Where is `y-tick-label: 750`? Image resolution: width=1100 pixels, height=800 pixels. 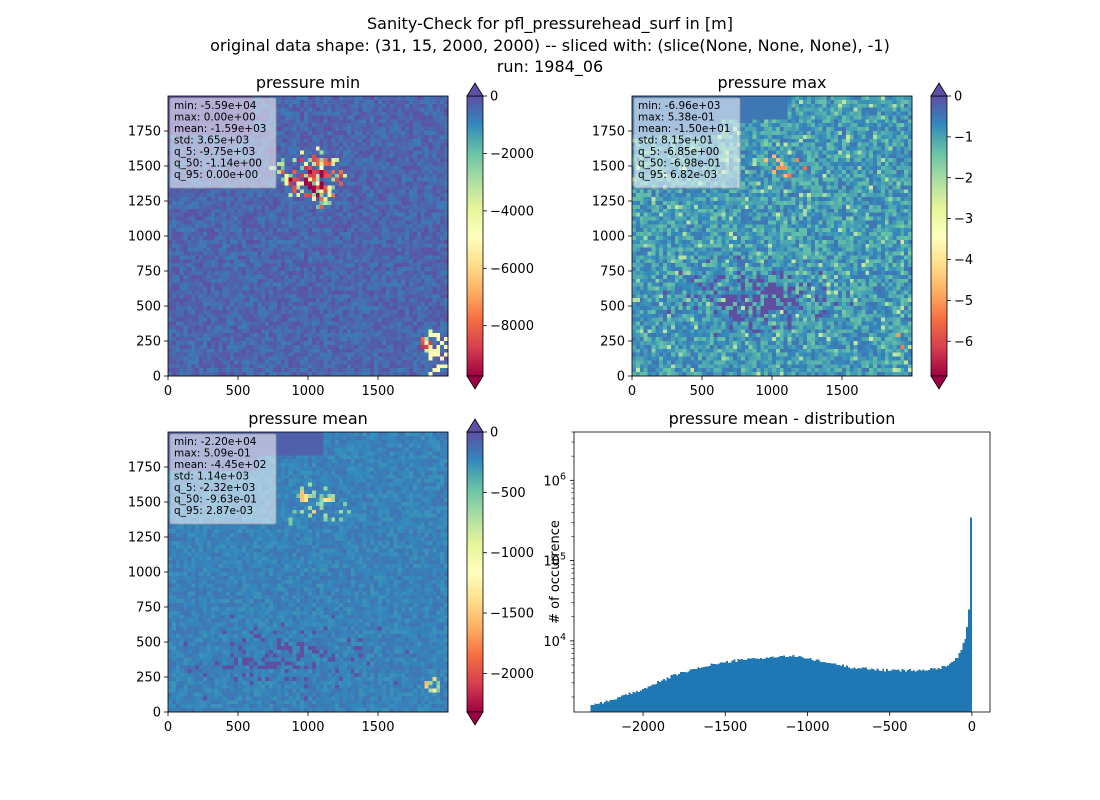
y-tick-label: 750 is located at coordinates (148, 608).